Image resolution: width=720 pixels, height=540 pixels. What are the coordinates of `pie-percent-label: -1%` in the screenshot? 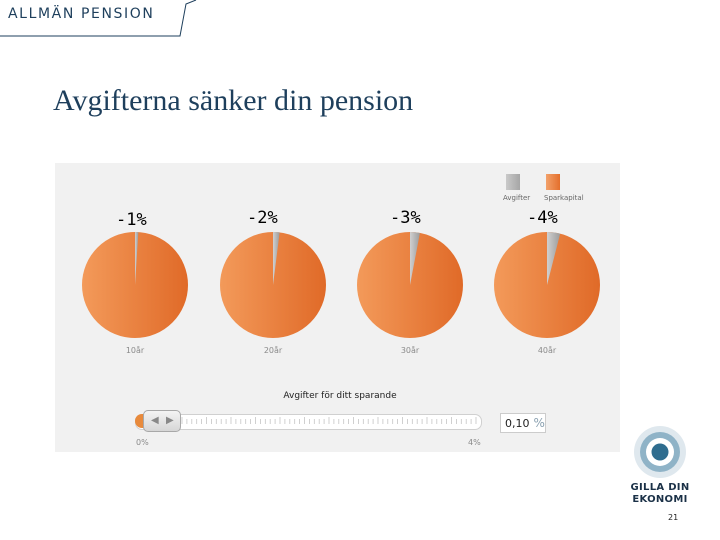 It's located at (131, 220).